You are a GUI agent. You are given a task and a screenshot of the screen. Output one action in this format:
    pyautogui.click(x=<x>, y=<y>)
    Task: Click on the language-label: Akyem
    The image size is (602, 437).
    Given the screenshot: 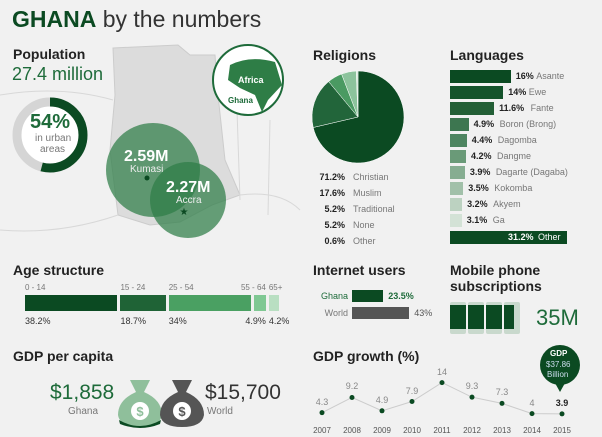 What is the action you would take?
    pyautogui.click(x=507, y=204)
    